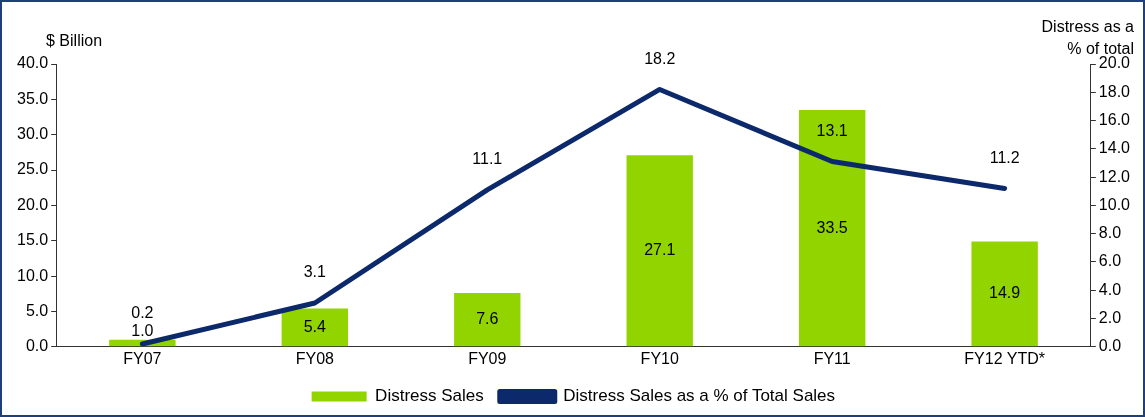 The image size is (1145, 417). I want to click on y-tick-label: 10.0, so click(33, 275).